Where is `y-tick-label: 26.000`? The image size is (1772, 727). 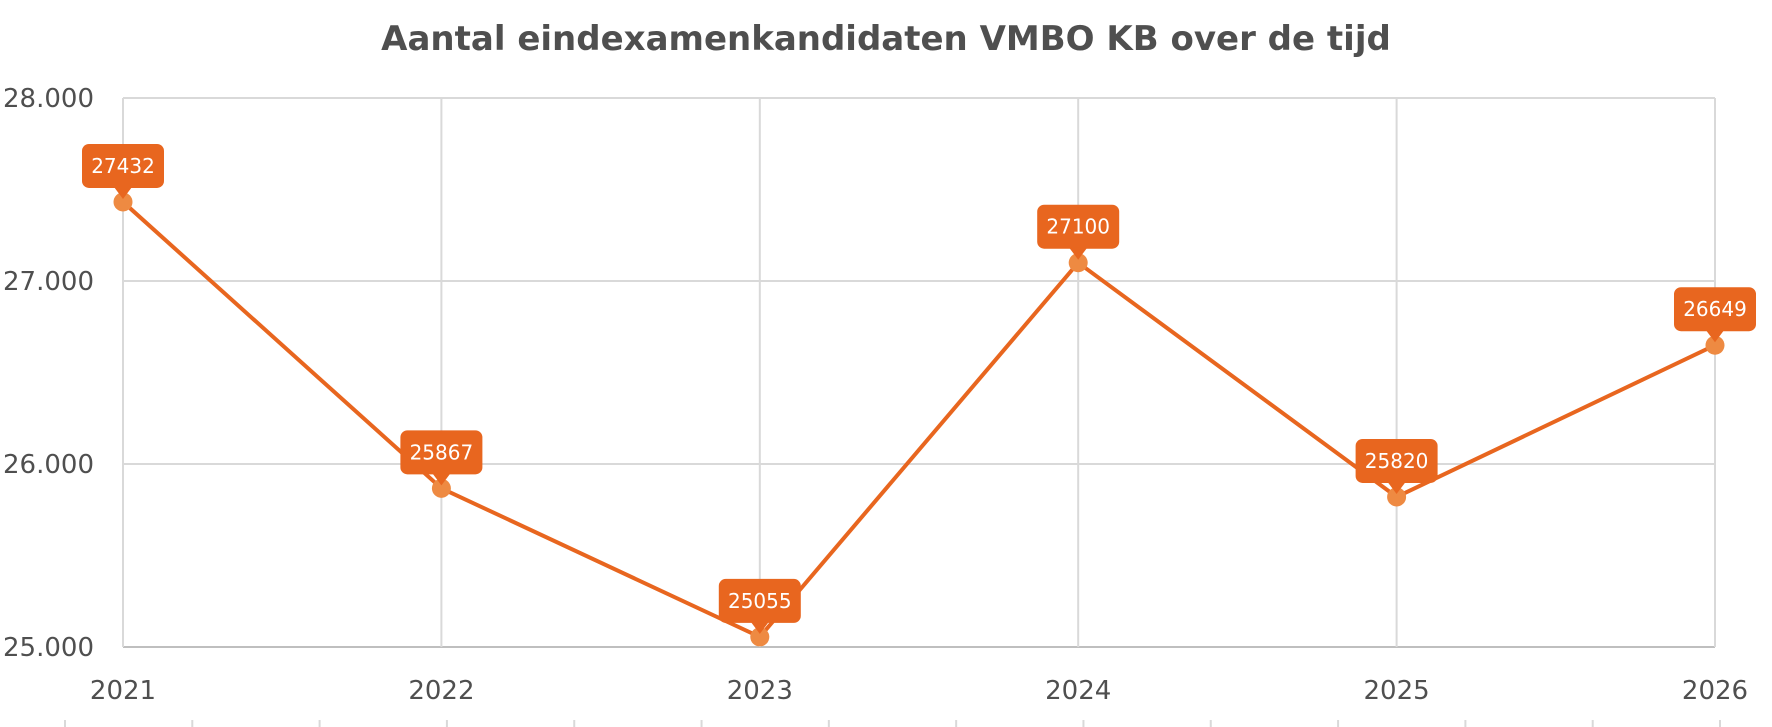
y-tick-label: 26.000 is located at coordinates (48, 465).